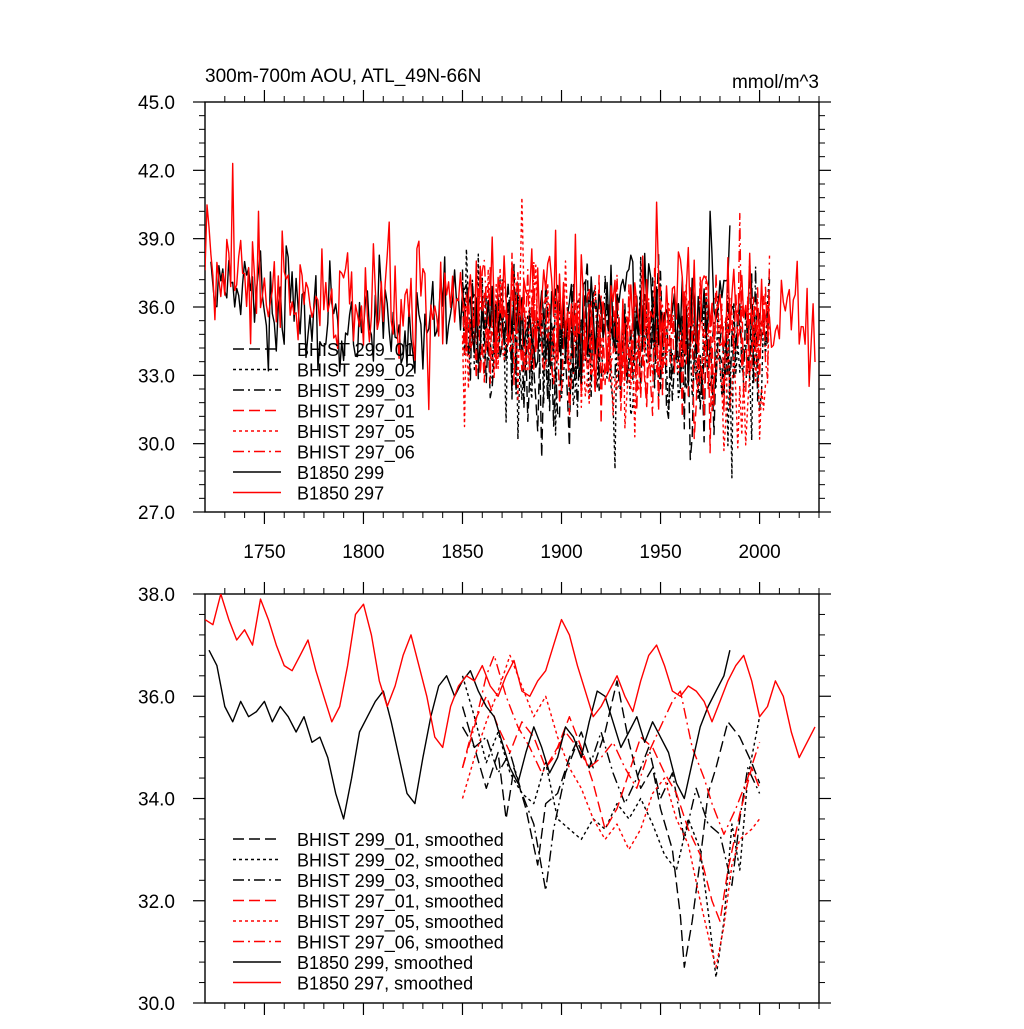 The image size is (1024, 1029). I want to click on chart-title: 300m-700m AOU, ATL_49N-66N, so click(343, 76).